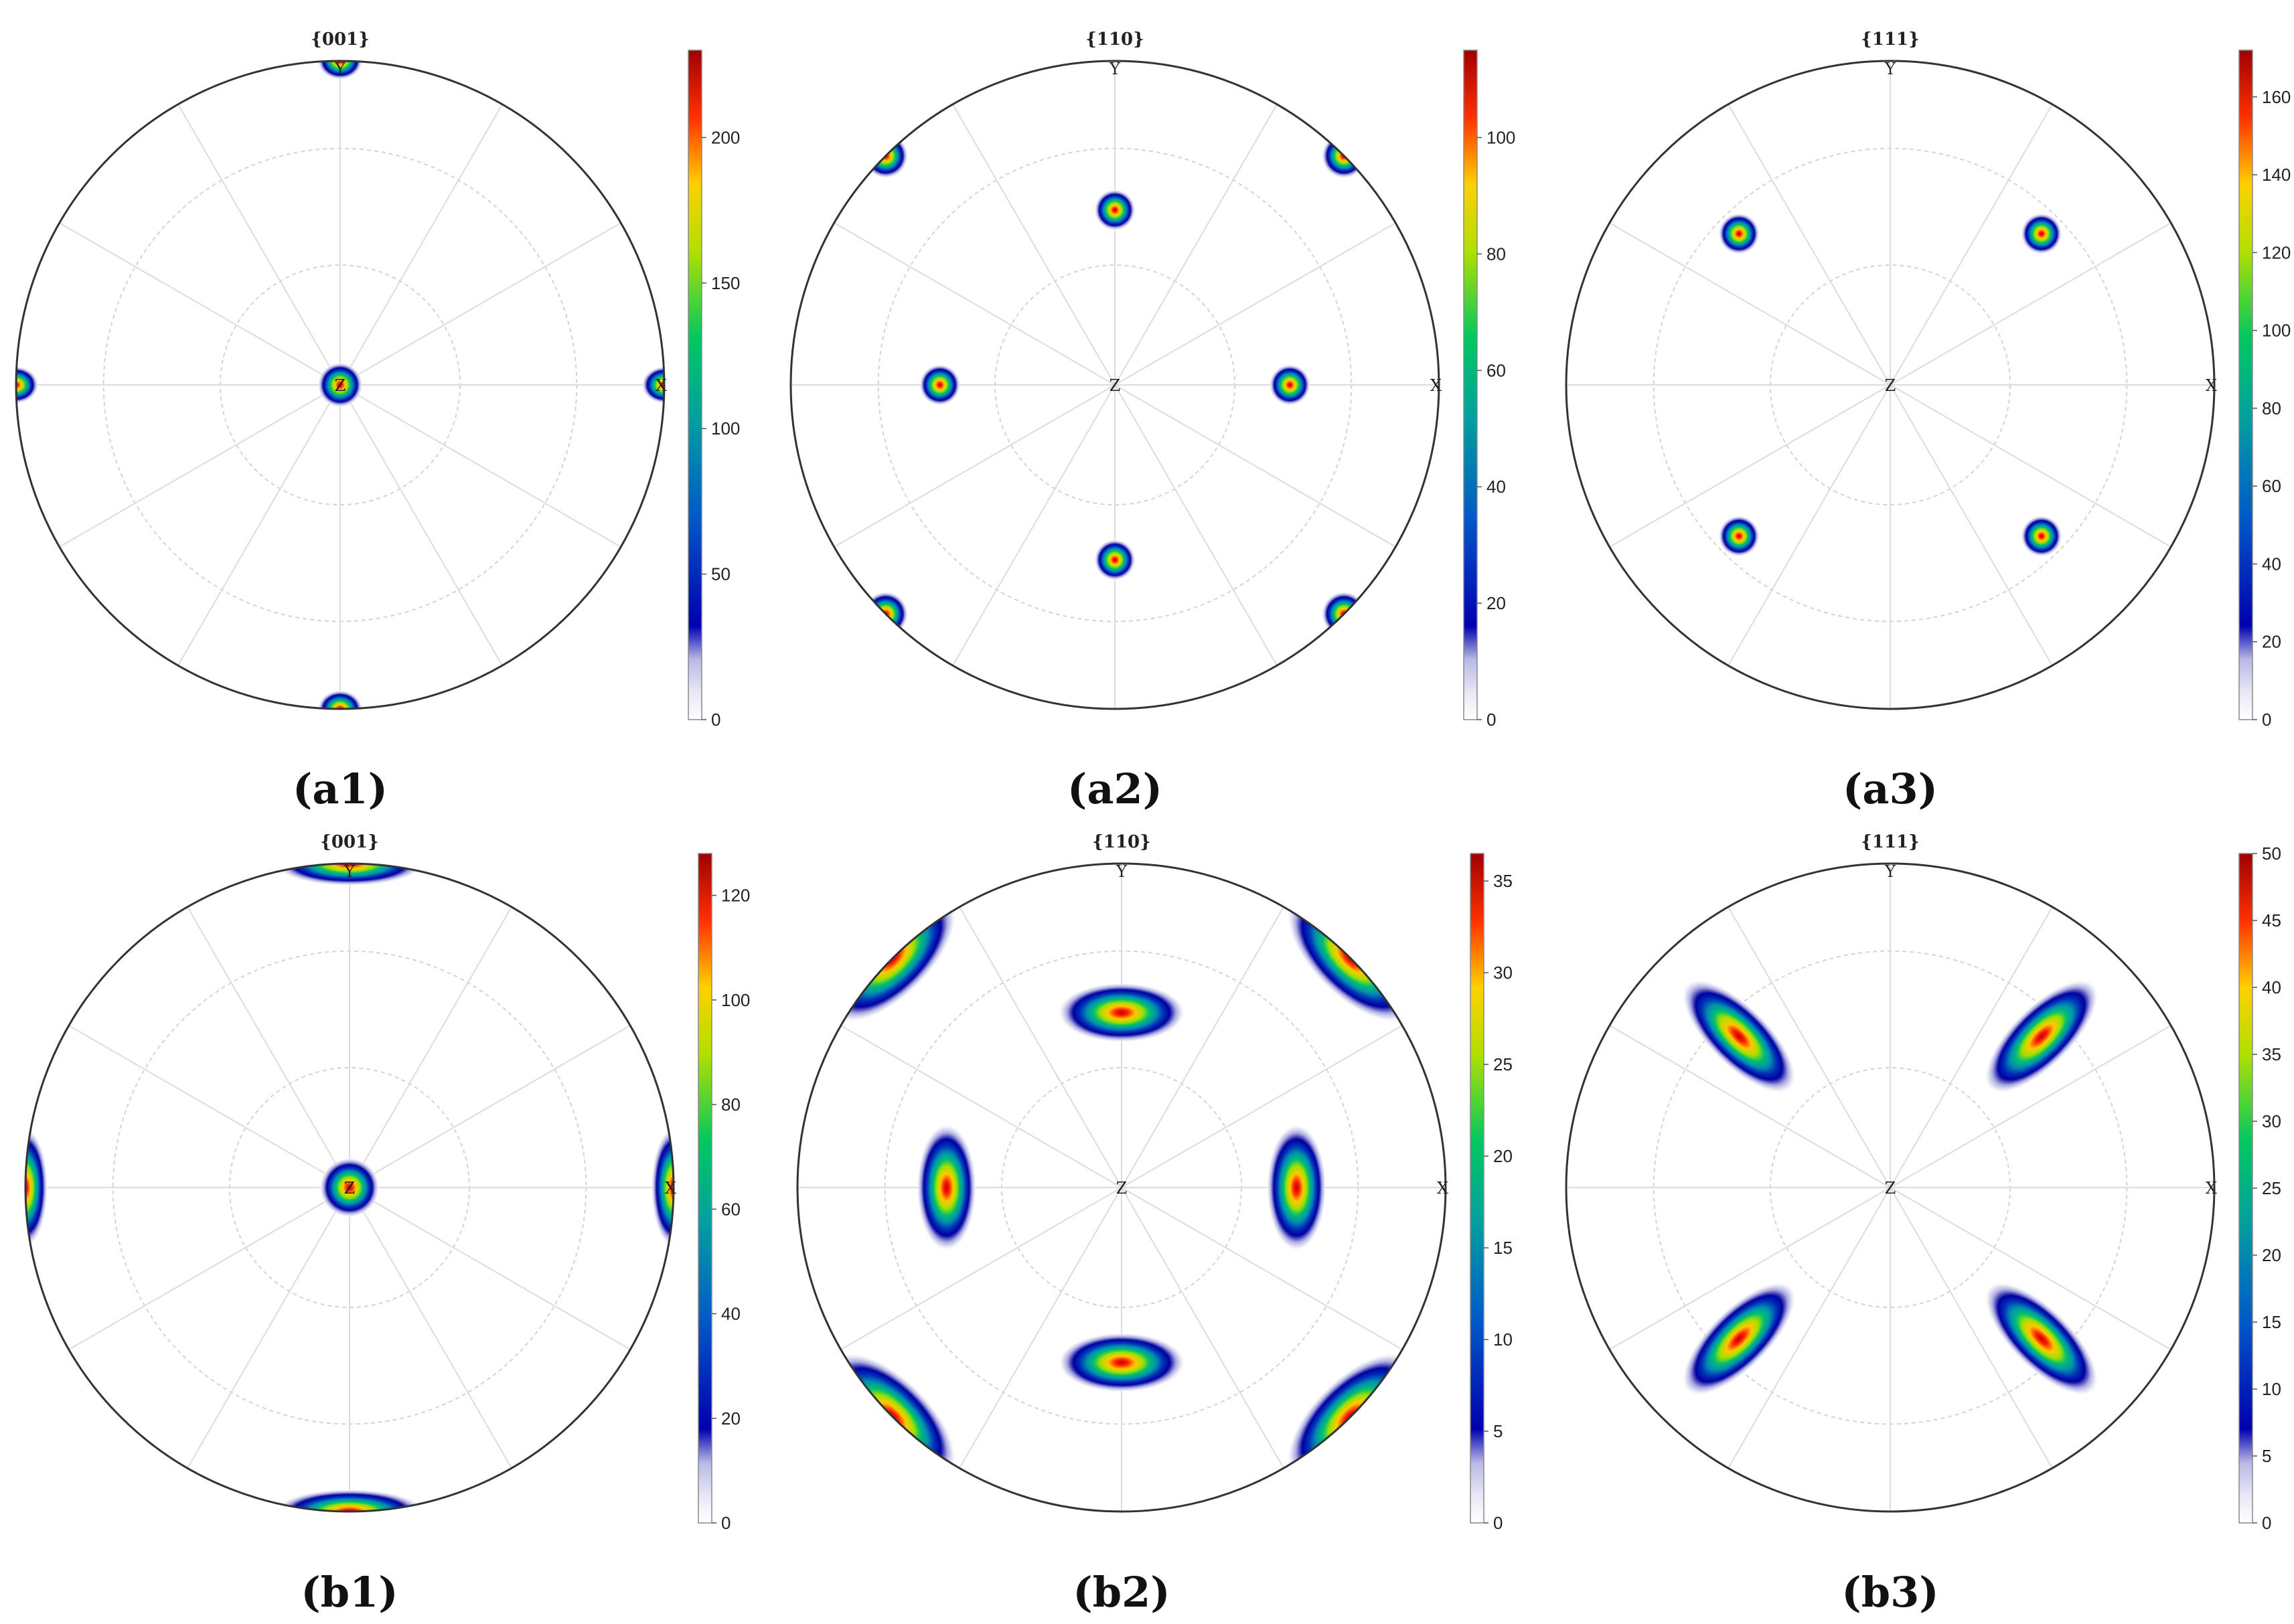 This screenshot has width=2294, height=1624. What do you see at coordinates (350, 1593) in the screenshot?
I see `panel-caption: (b1)` at bounding box center [350, 1593].